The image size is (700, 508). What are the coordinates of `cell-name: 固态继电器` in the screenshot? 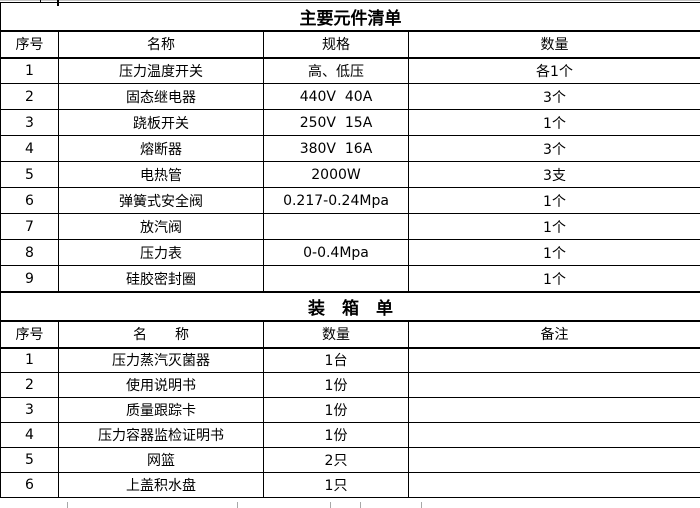 It's located at (161, 96).